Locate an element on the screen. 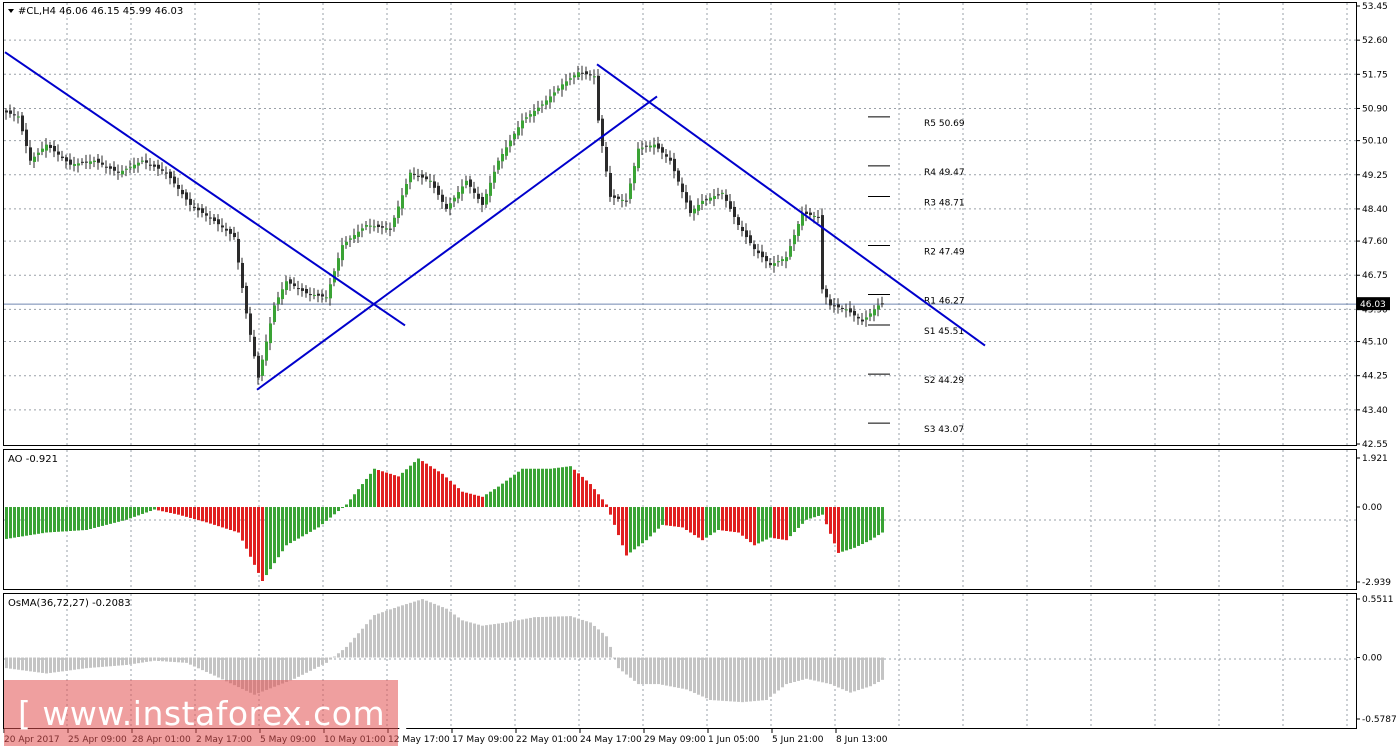 Image resolution: width=1398 pixels, height=749 pixels. pivot-r2-label: R2 47.49 is located at coordinates (944, 252).